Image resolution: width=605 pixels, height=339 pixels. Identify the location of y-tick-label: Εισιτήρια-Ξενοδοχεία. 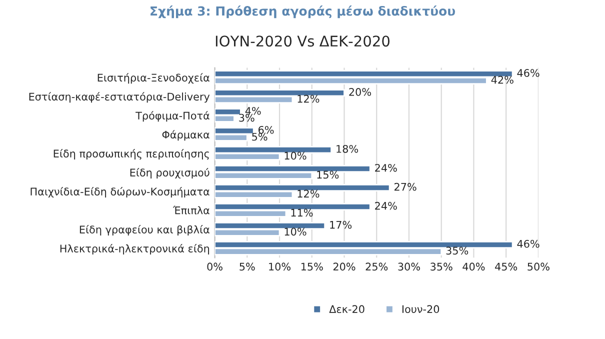
(154, 78).